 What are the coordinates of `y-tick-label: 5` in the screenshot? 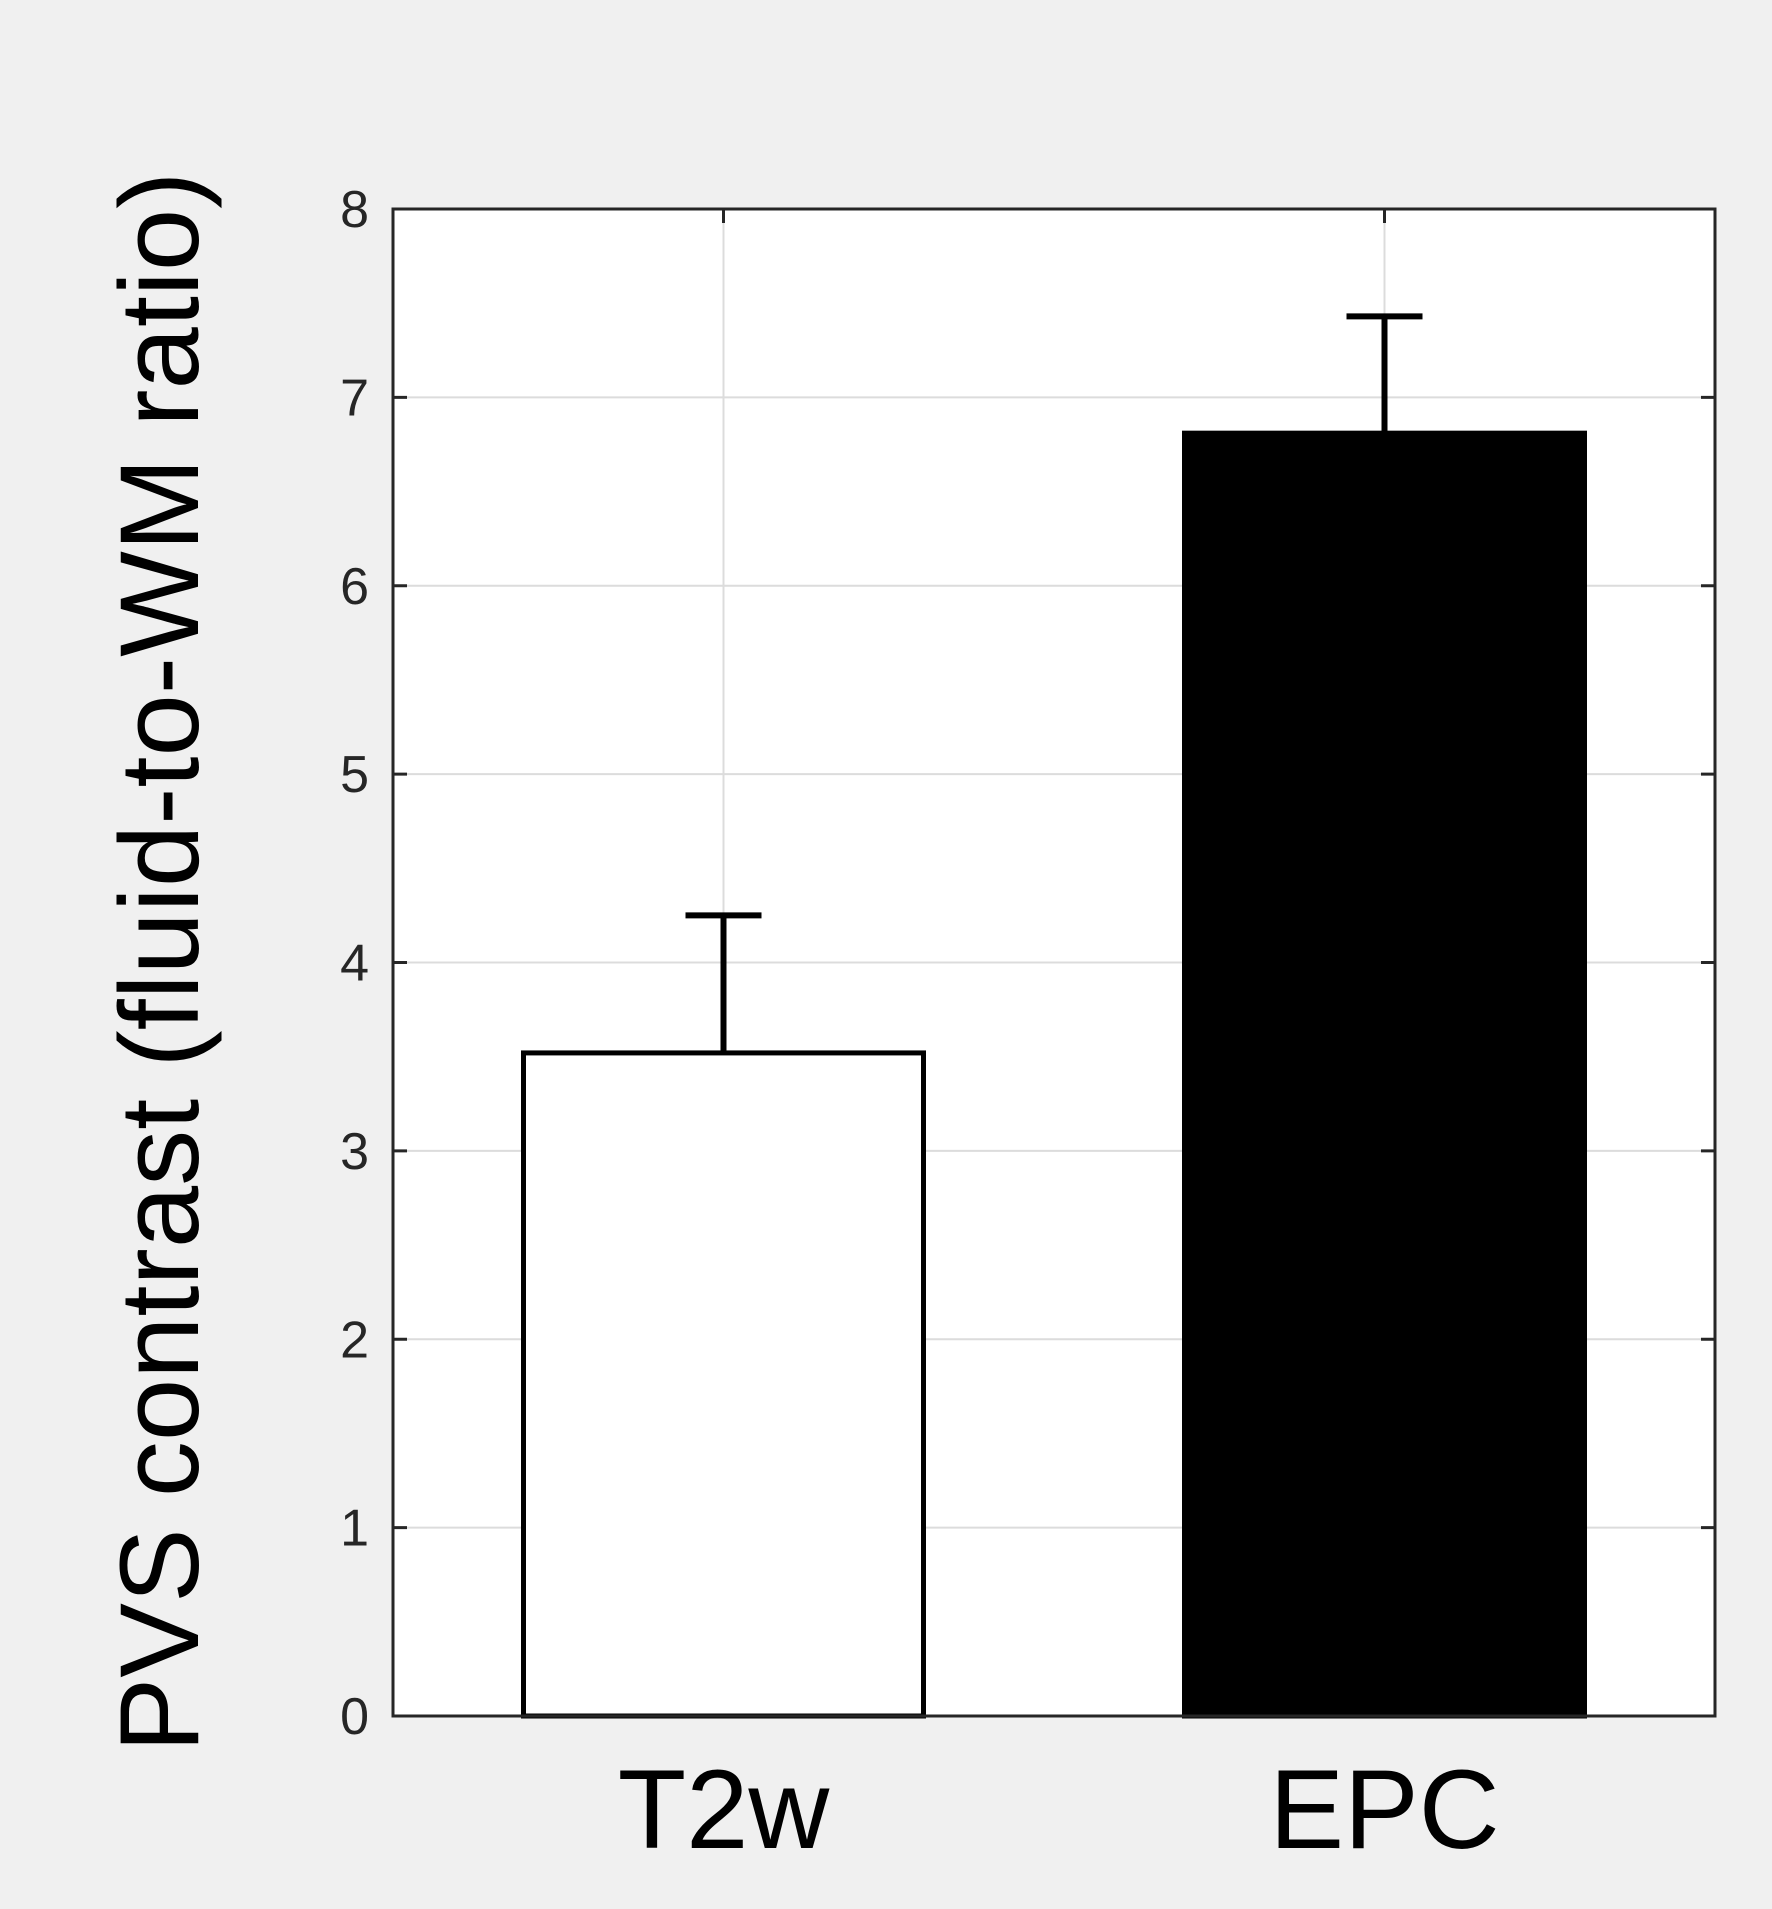 It's located at (354, 775).